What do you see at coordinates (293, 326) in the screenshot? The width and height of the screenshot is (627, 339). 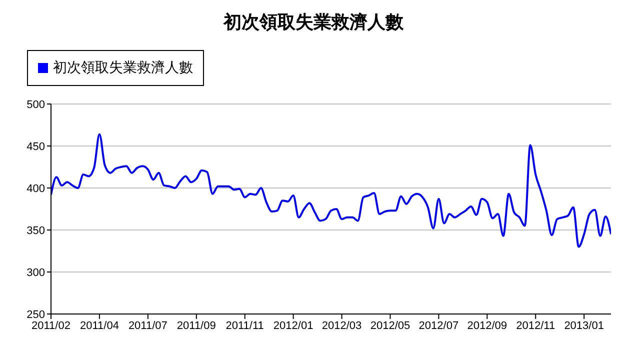 I see `x-tick-label: 2012/01` at bounding box center [293, 326].